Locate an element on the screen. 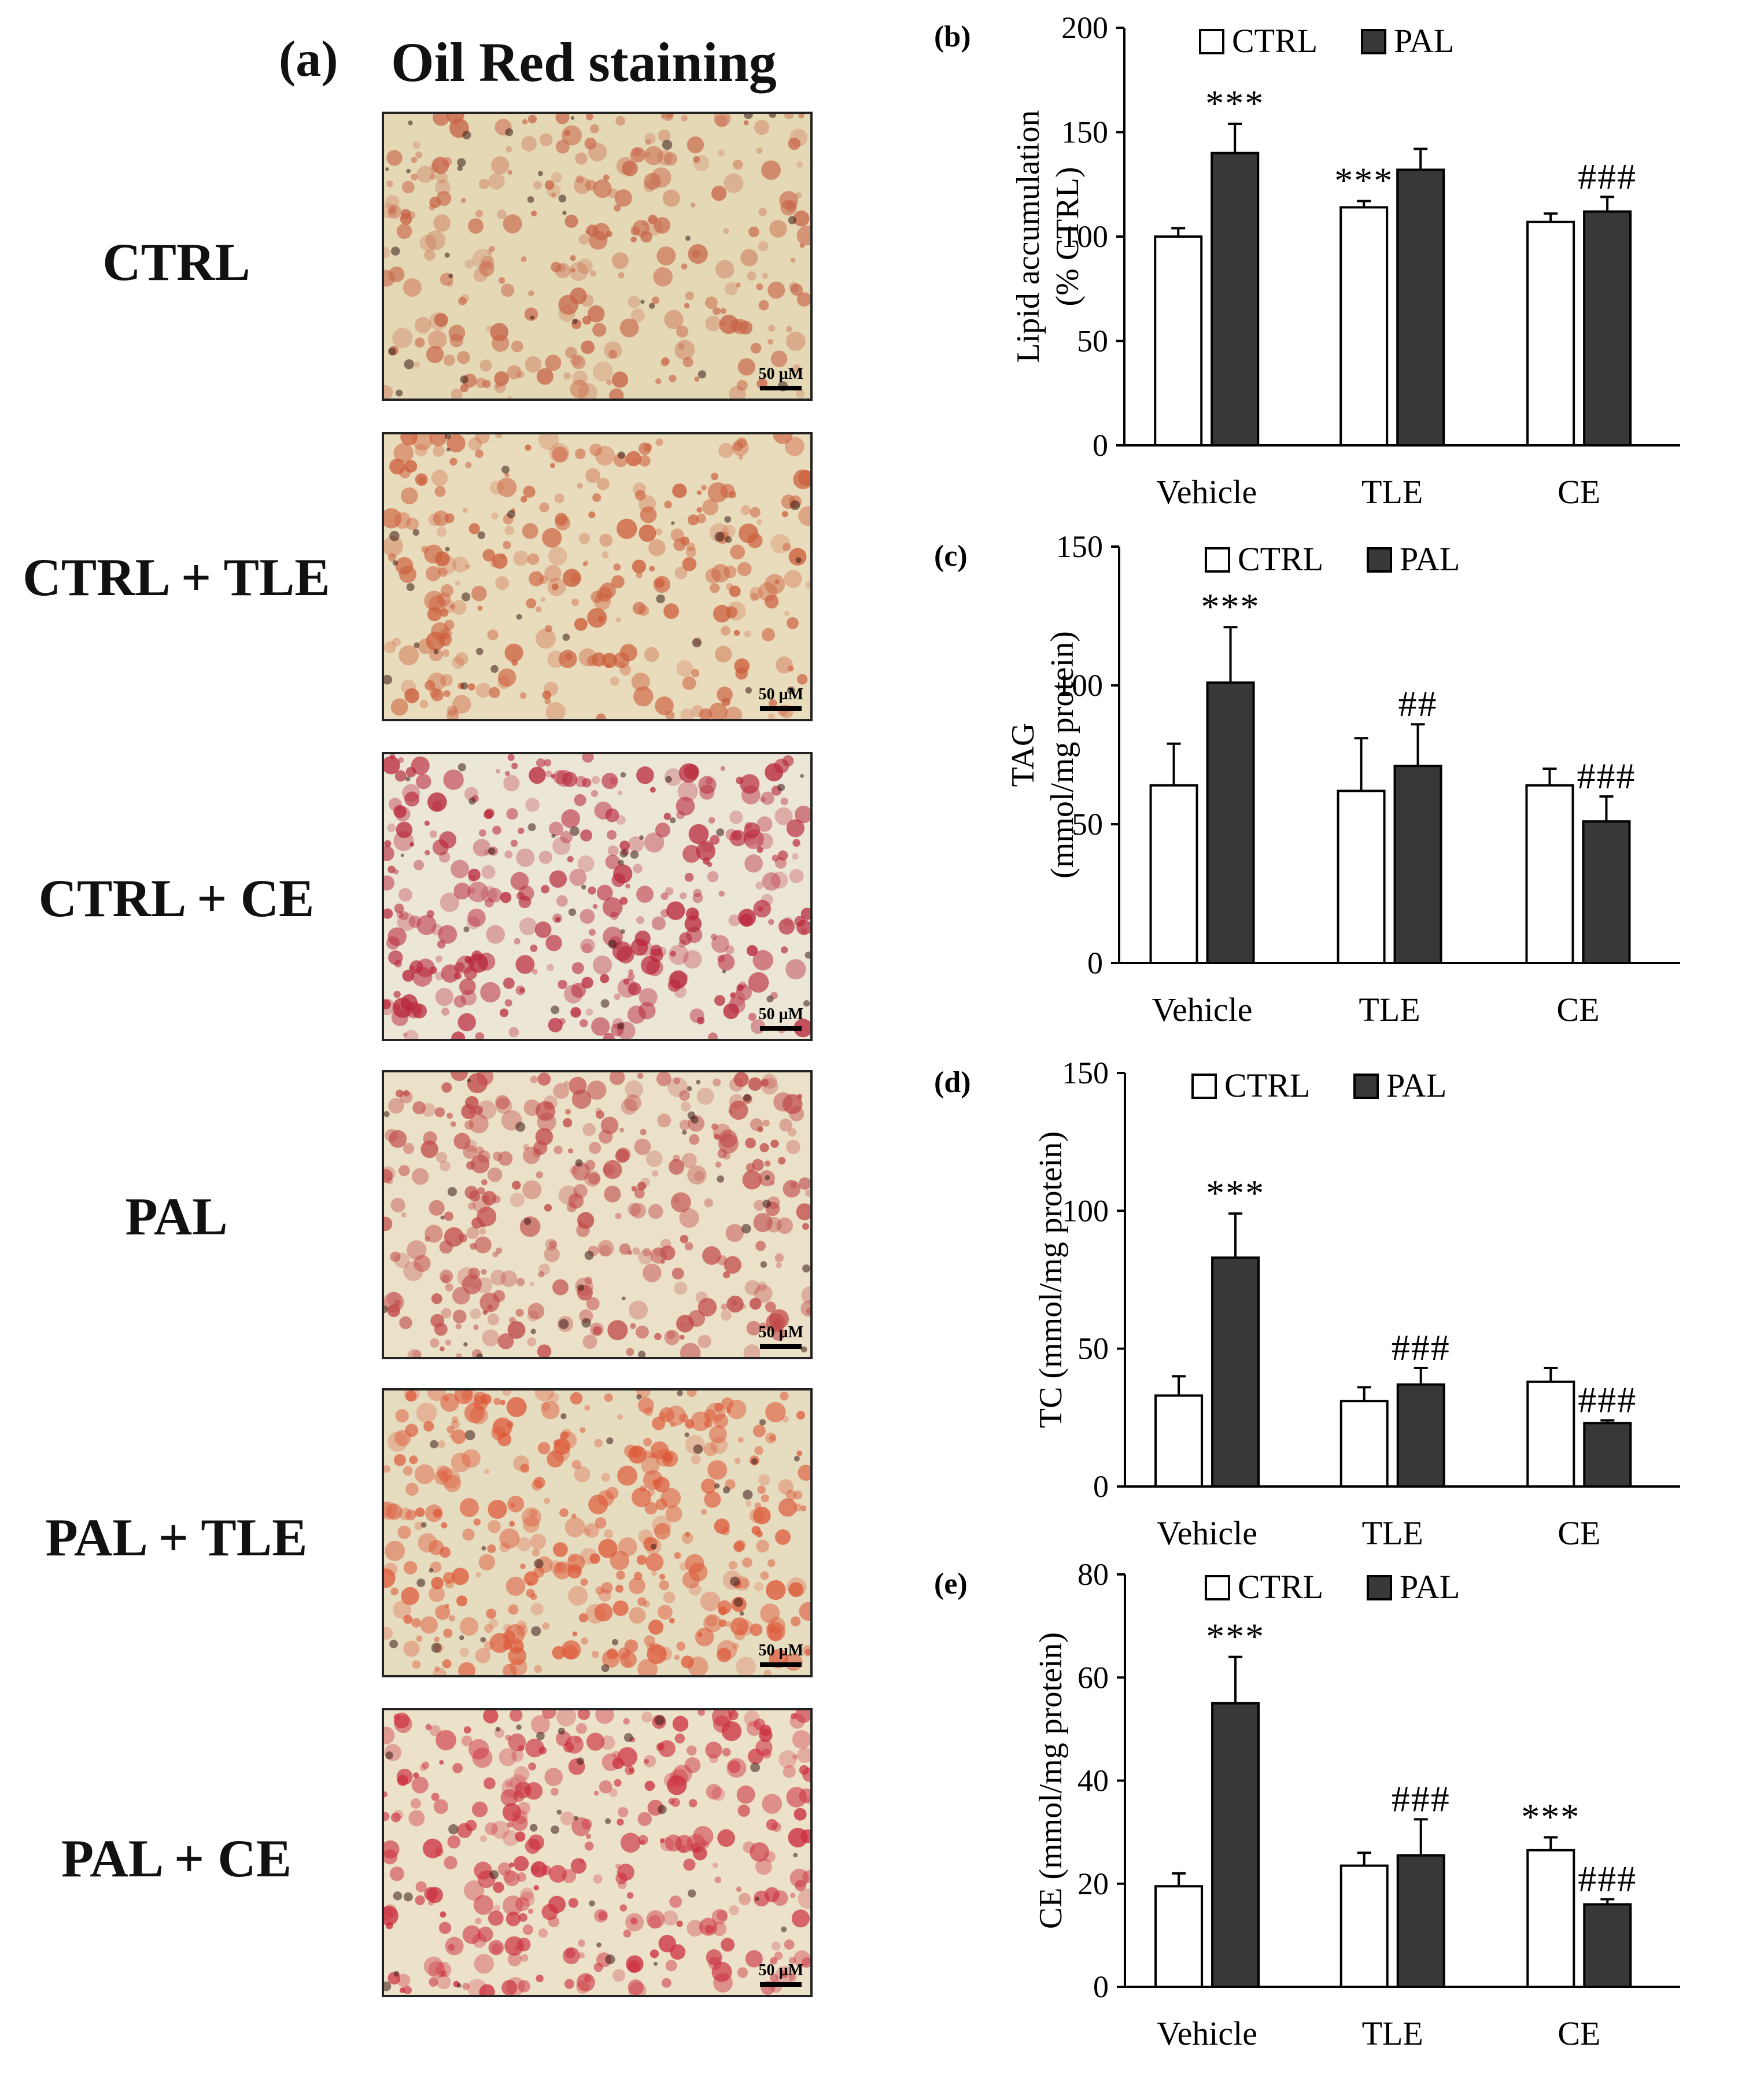  y-tick-label: 20 is located at coordinates (1093, 1884).